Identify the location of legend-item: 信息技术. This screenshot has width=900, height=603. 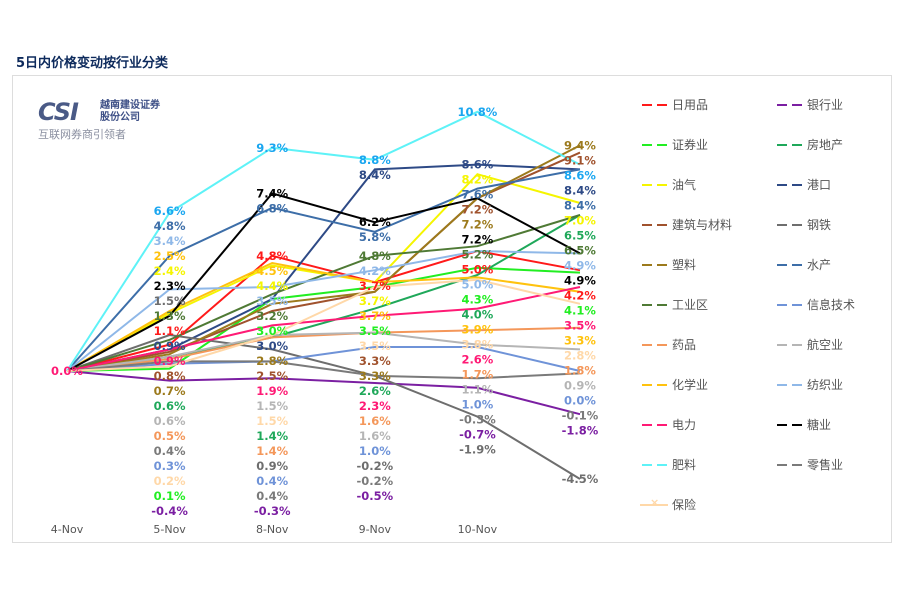
(815, 304).